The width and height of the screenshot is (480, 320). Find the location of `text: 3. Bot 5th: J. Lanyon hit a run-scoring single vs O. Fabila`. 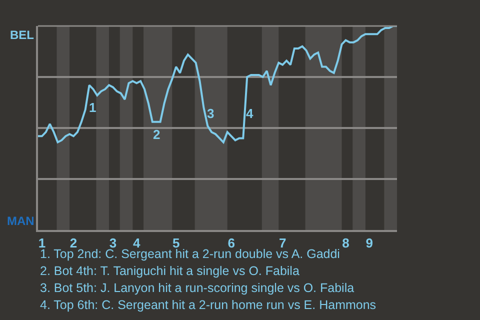

text: 3. Bot 5th: J. Lanyon hit a run-scoring single vs O. Fabila is located at coordinates (197, 288).